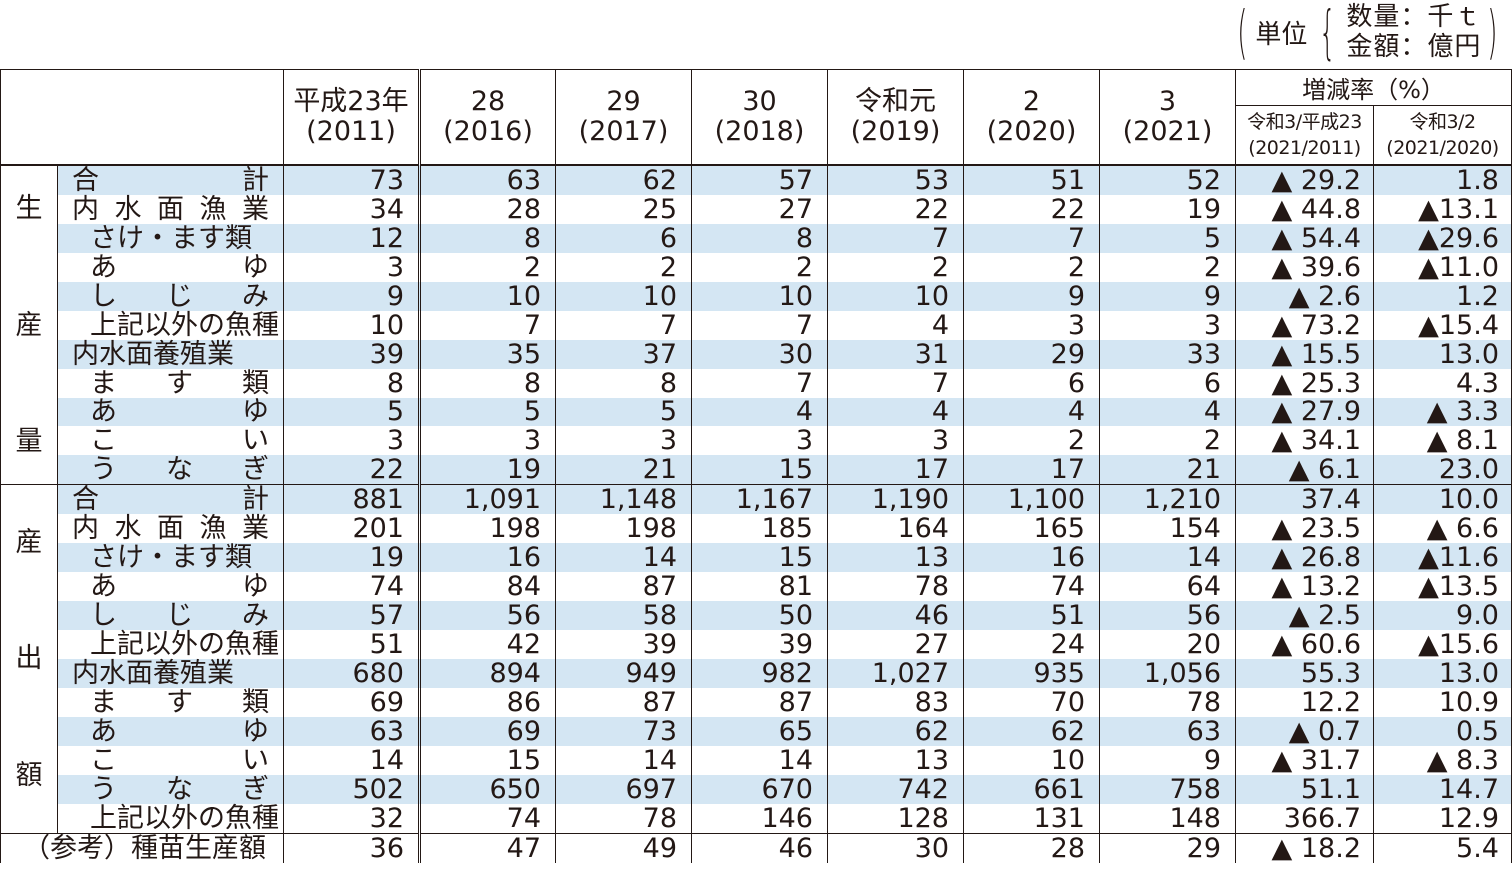 This screenshot has height=878, width=1512. Describe the element at coordinates (1304, 267) in the screenshot. I see `rate-cell: ▲ 39.6` at that location.